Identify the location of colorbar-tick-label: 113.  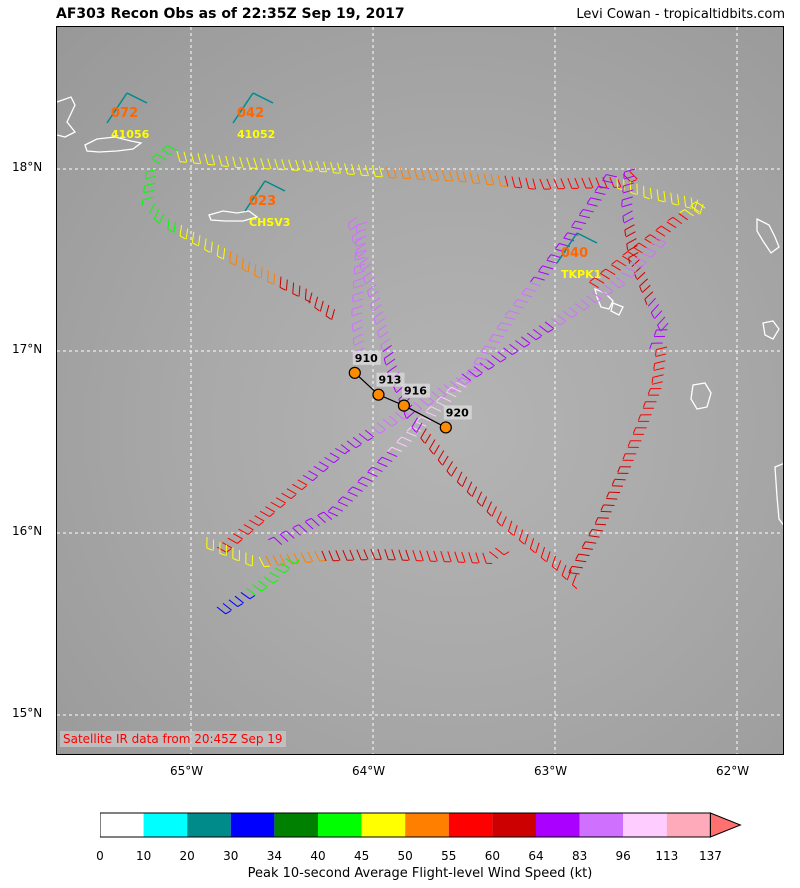
(667, 856).